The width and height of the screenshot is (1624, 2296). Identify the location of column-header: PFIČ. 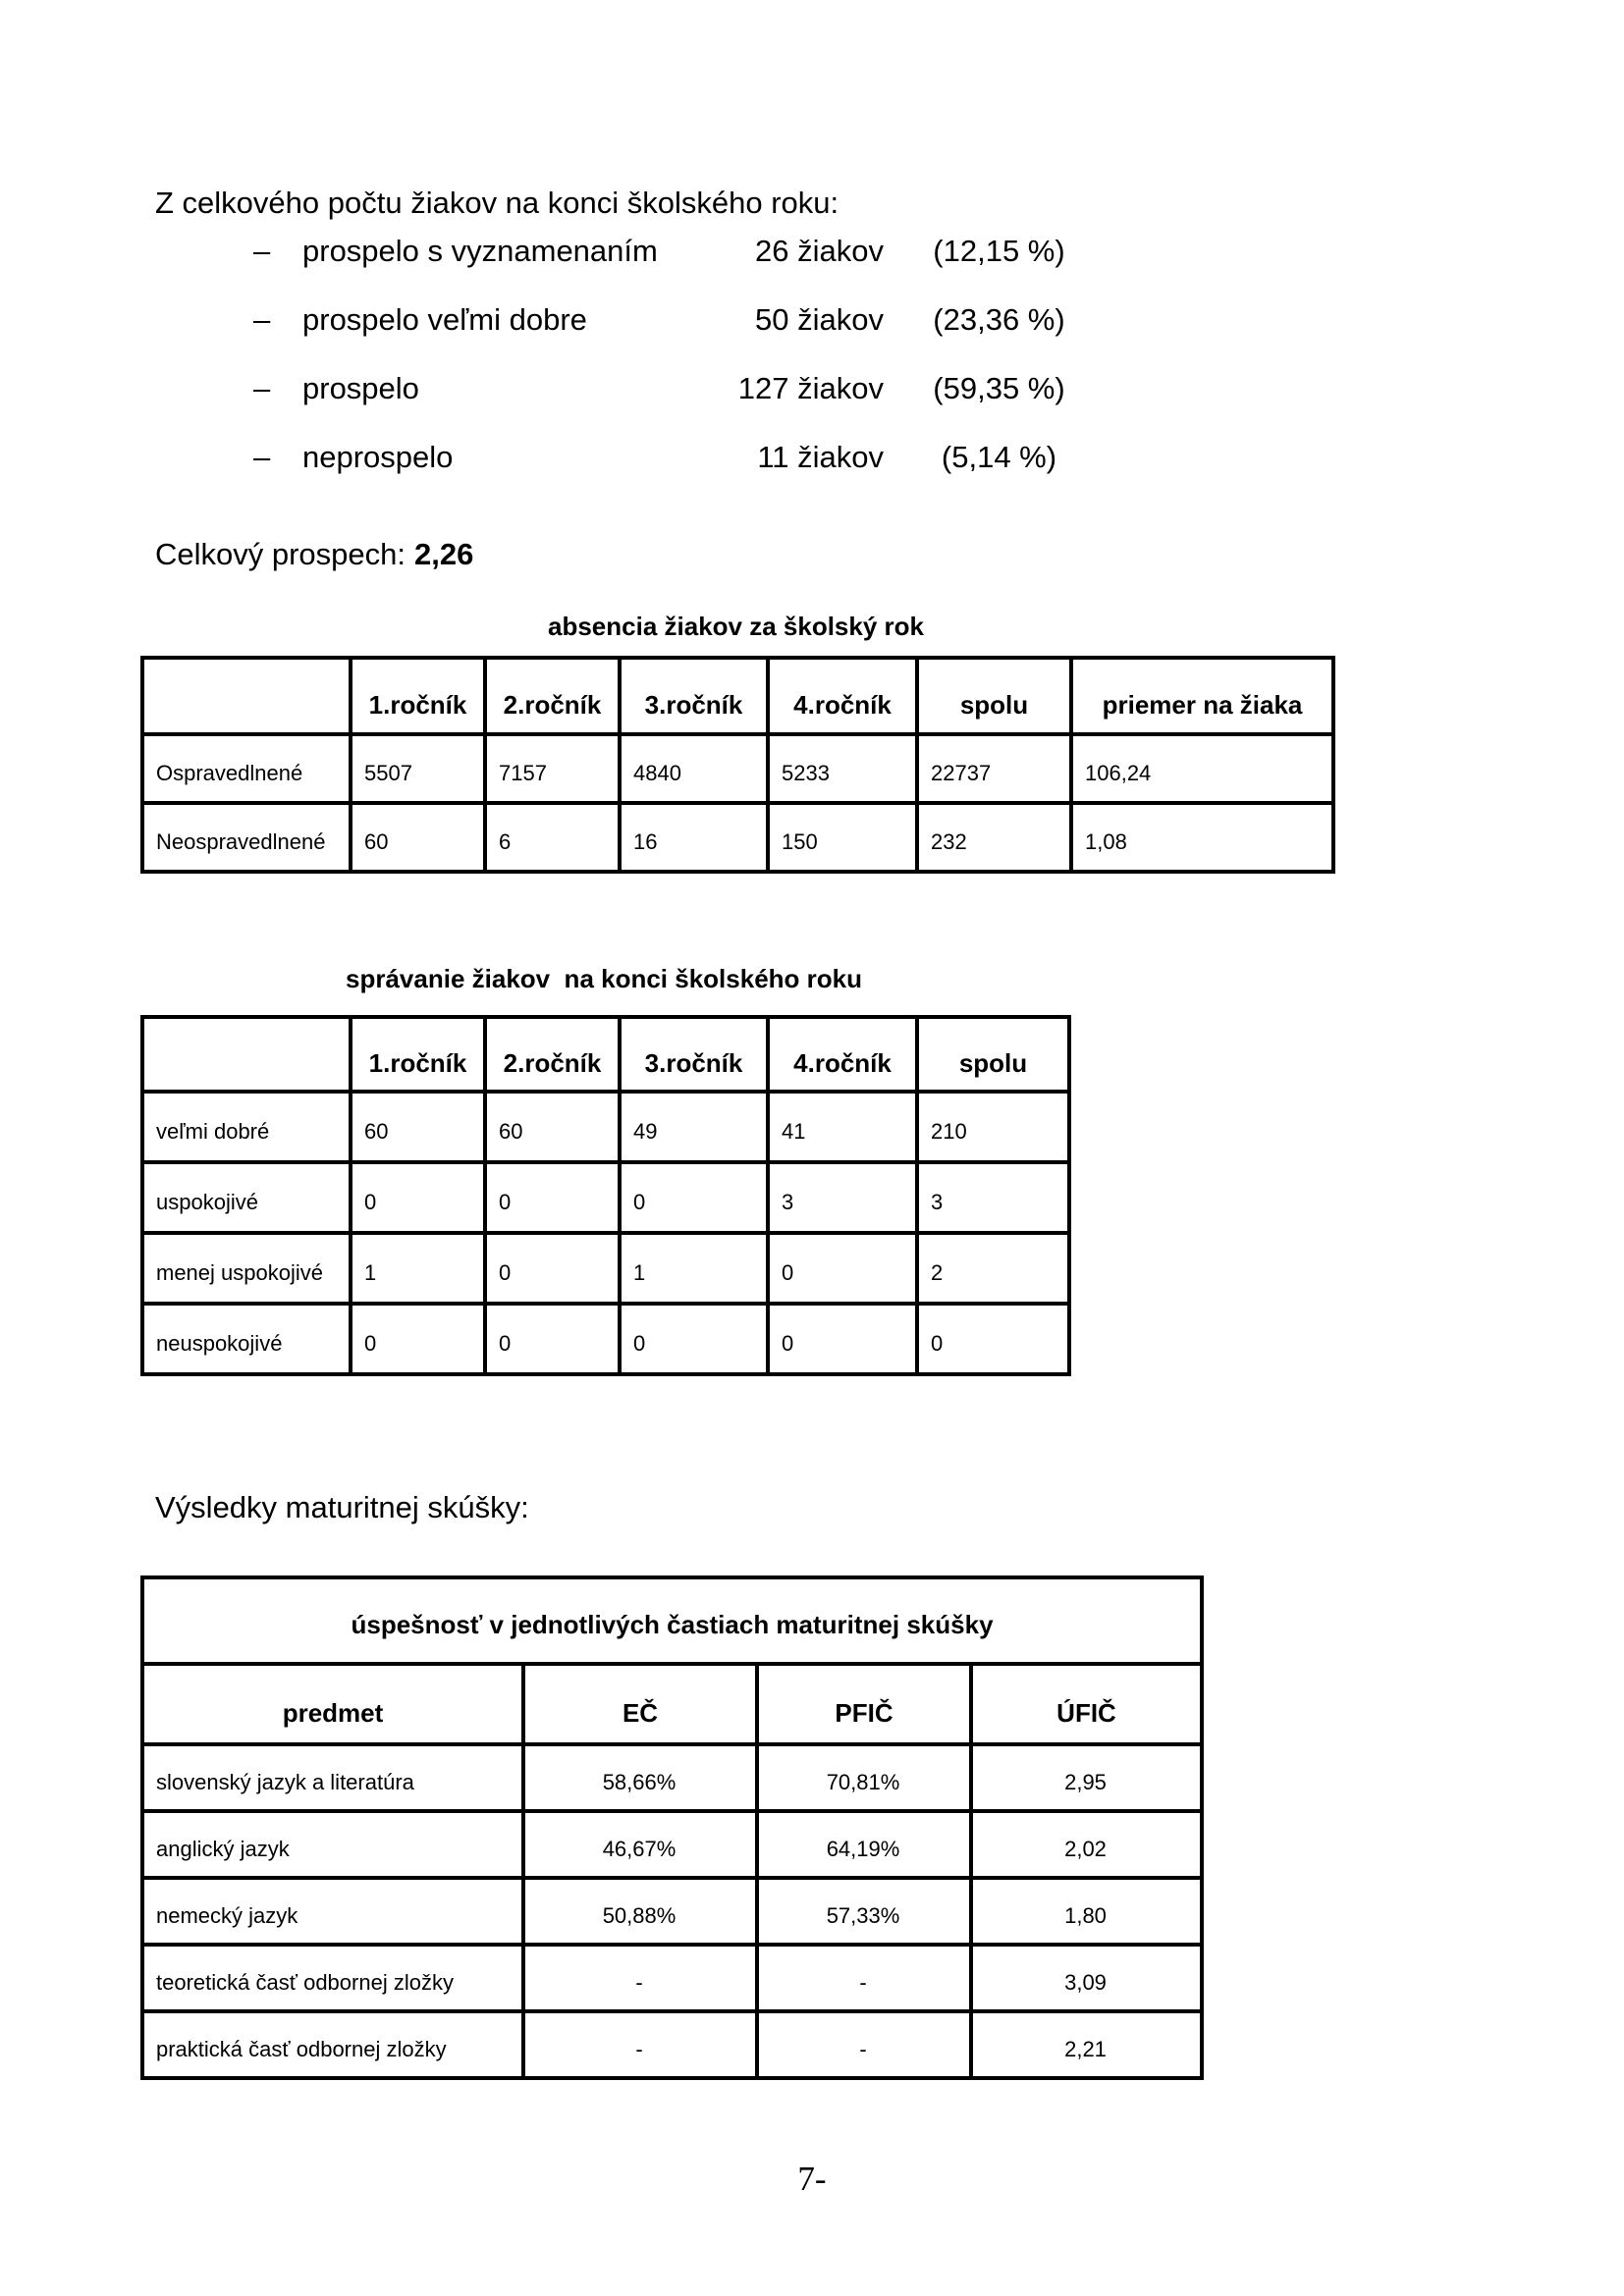
(864, 1704).